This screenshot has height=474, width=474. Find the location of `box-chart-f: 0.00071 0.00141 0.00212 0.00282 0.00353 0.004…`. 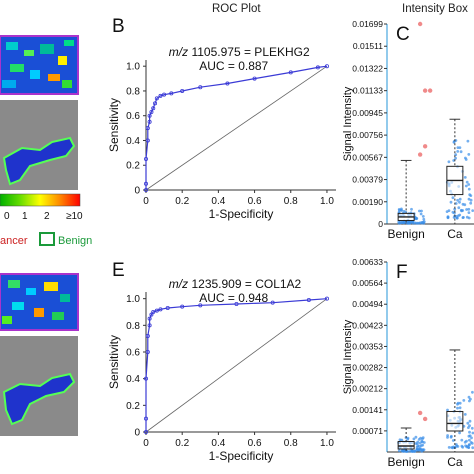

box-chart-f: 0.00071 0.00141 0.00212 0.00282 0.00353 0.004… is located at coordinates (408, 363).